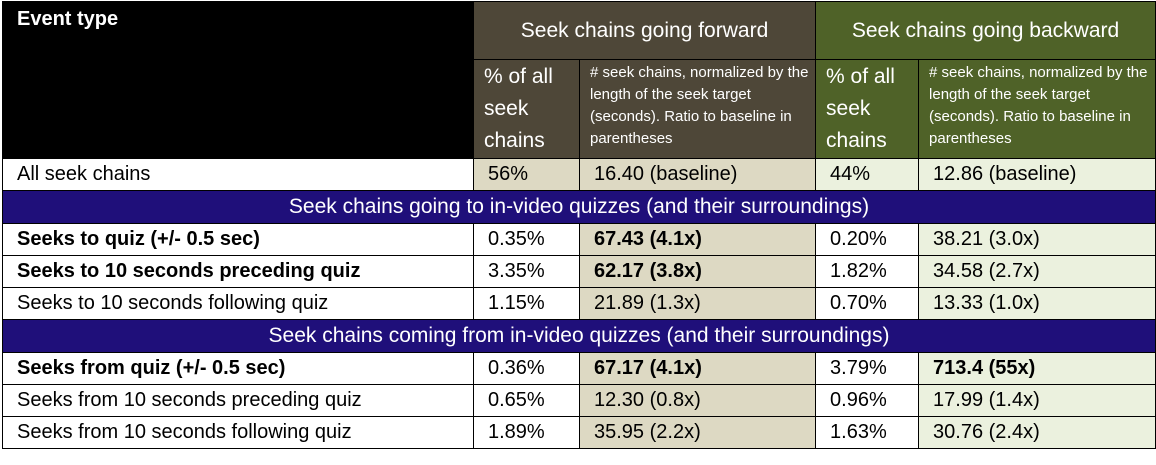 The width and height of the screenshot is (1156, 465). I want to click on row-label: All seek chains, so click(238, 174).